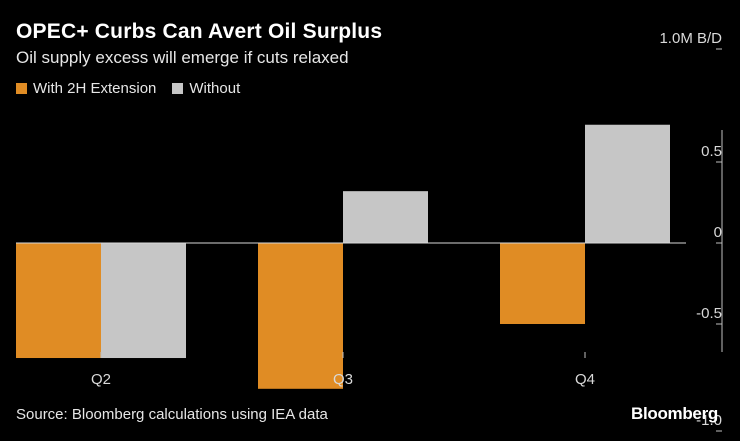 Image resolution: width=740 pixels, height=441 pixels. What do you see at coordinates (101, 379) in the screenshot?
I see `x-tick-label-q2: Q2` at bounding box center [101, 379].